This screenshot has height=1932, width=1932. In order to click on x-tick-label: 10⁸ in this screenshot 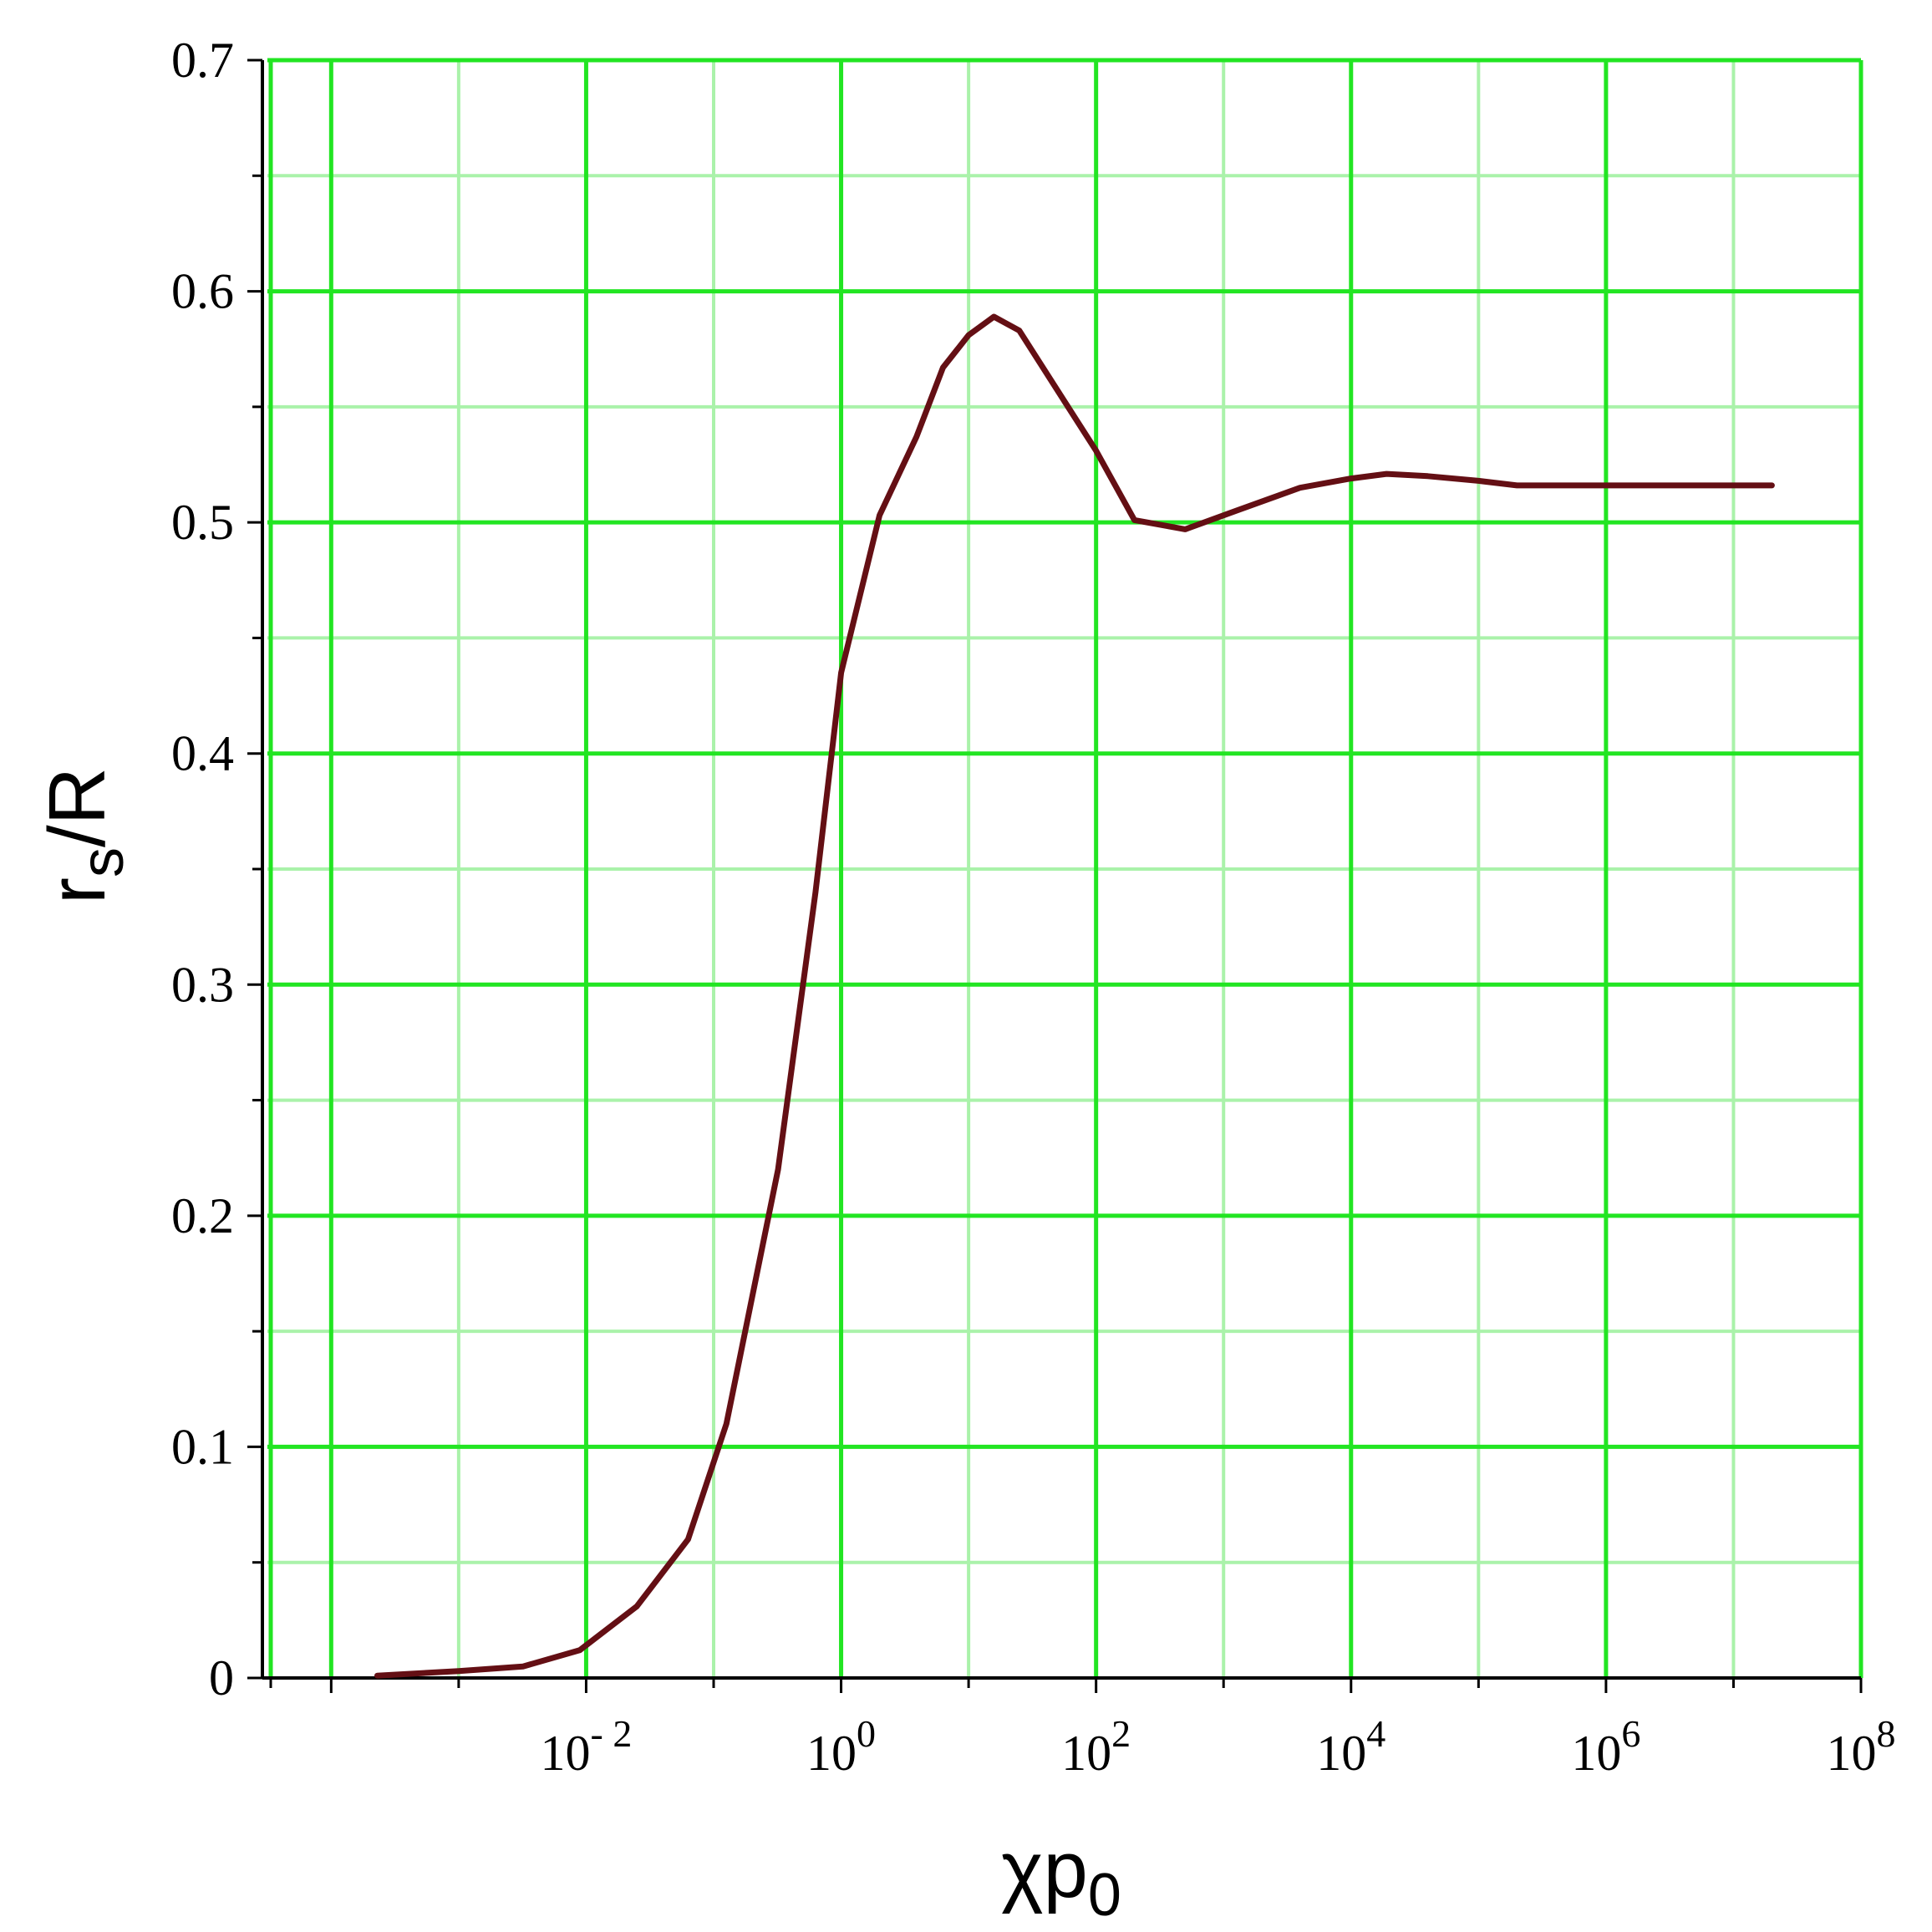, I will do `click(1861, 1746)`.